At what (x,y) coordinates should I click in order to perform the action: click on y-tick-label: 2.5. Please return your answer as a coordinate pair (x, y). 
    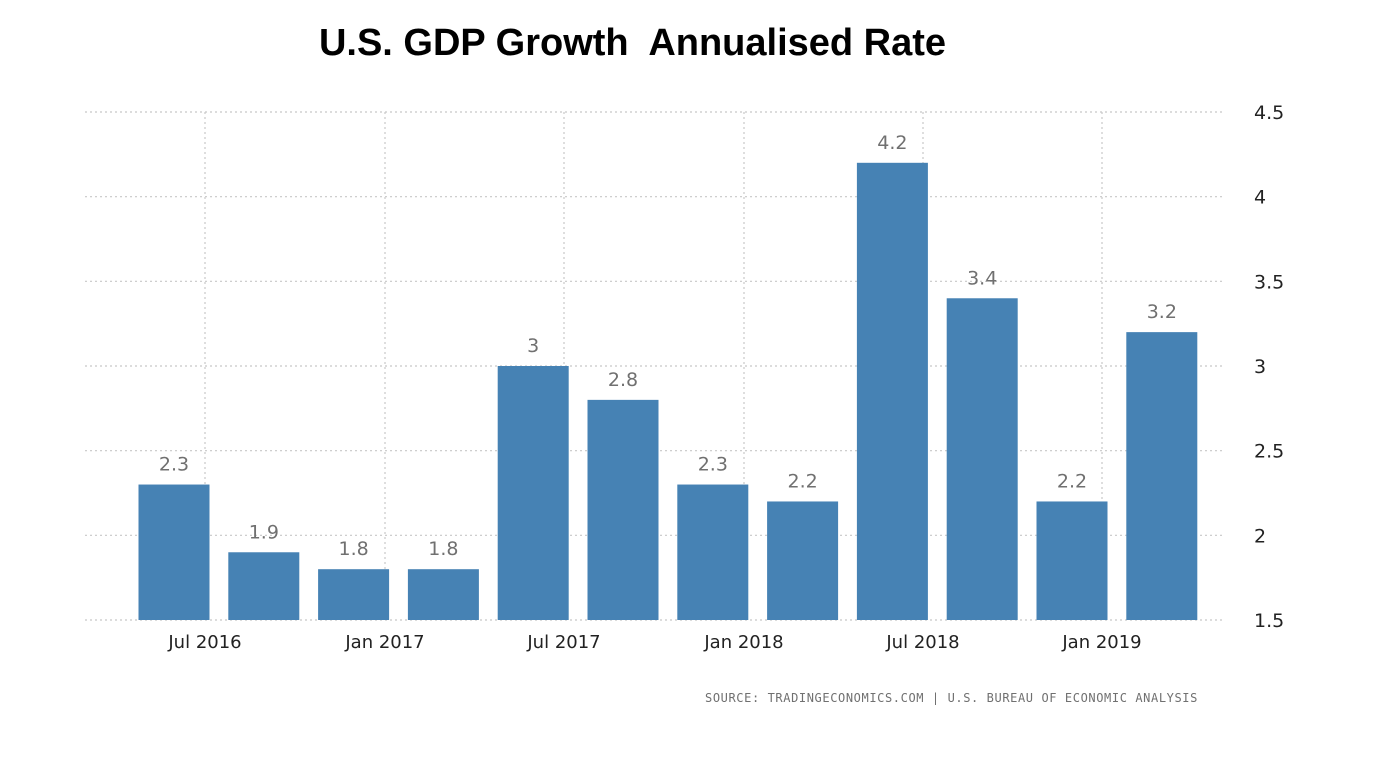
    Looking at the image, I should click on (1269, 452).